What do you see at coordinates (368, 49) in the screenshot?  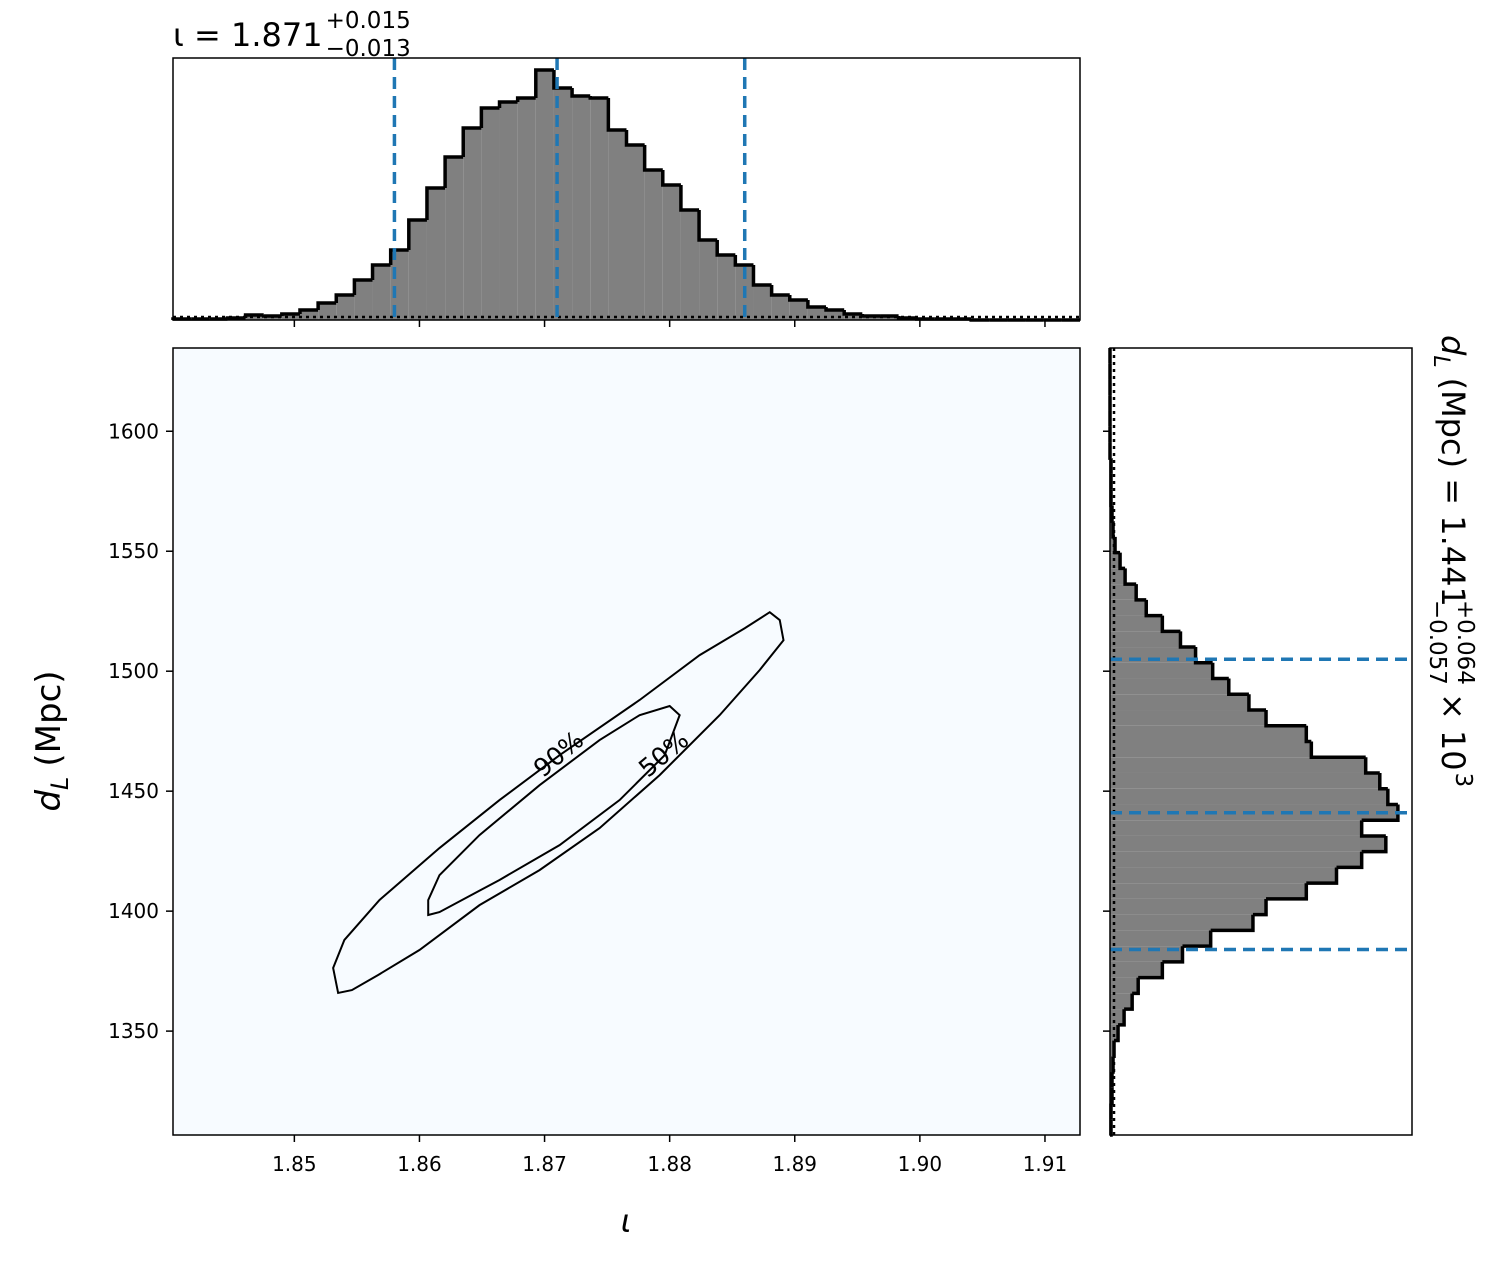 I see `title-sub: −0.013` at bounding box center [368, 49].